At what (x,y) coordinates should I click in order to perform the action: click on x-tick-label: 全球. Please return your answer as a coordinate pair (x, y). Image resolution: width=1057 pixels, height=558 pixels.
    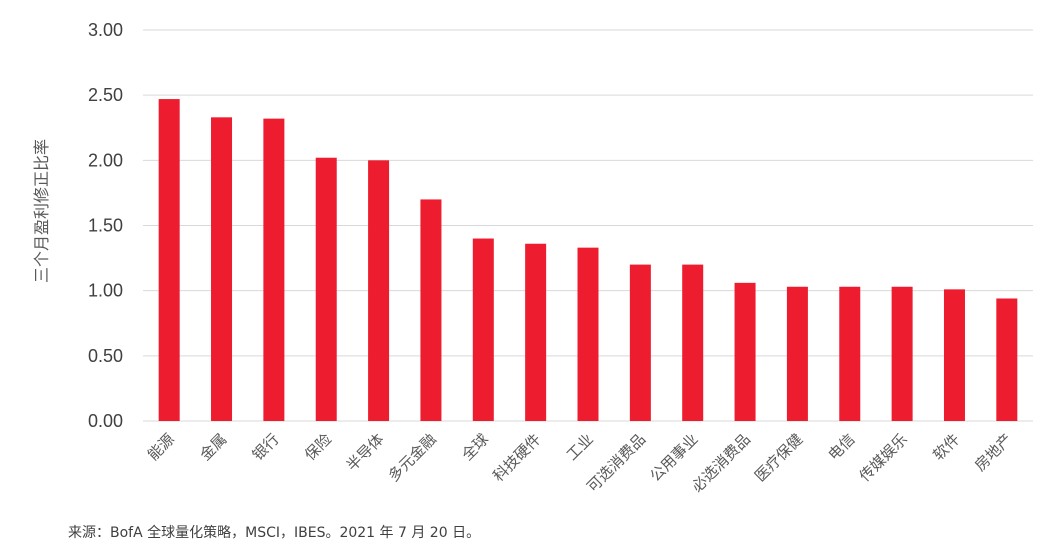
    Looking at the image, I should click on (475, 447).